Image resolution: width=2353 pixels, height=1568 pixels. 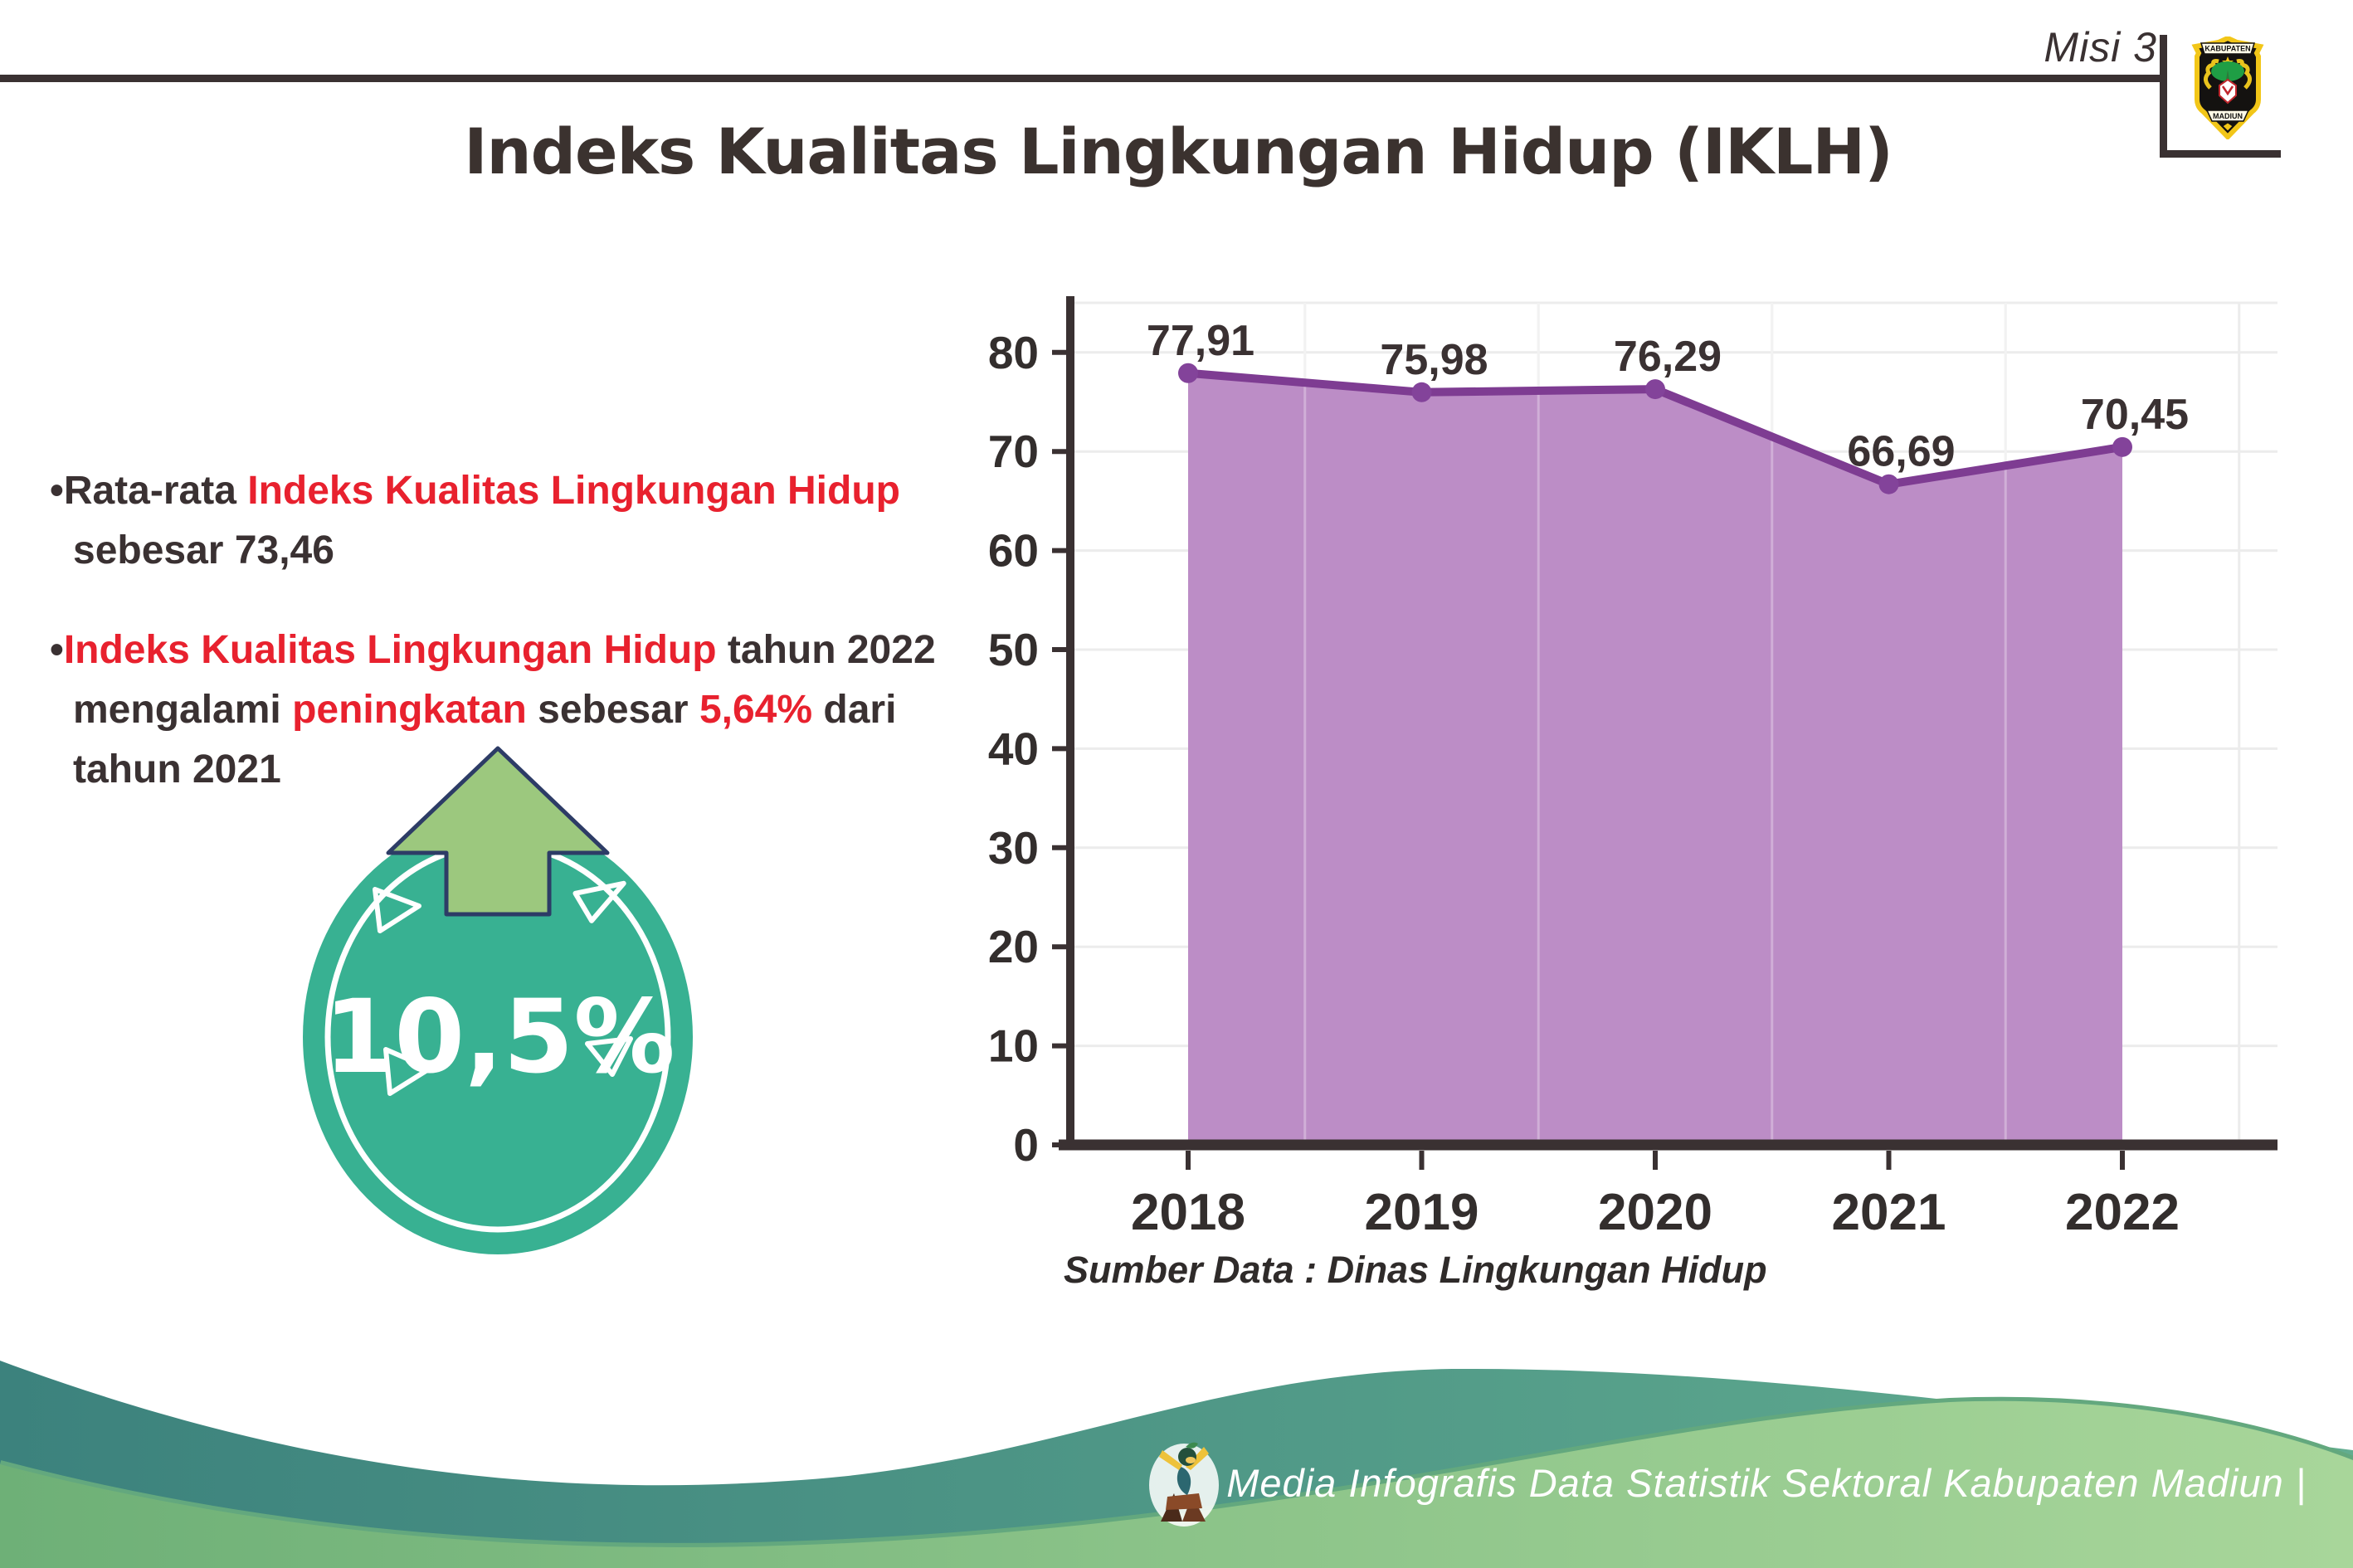 I want to click on logo-bottom-banner-text: MADIUN, so click(x=2228, y=116).